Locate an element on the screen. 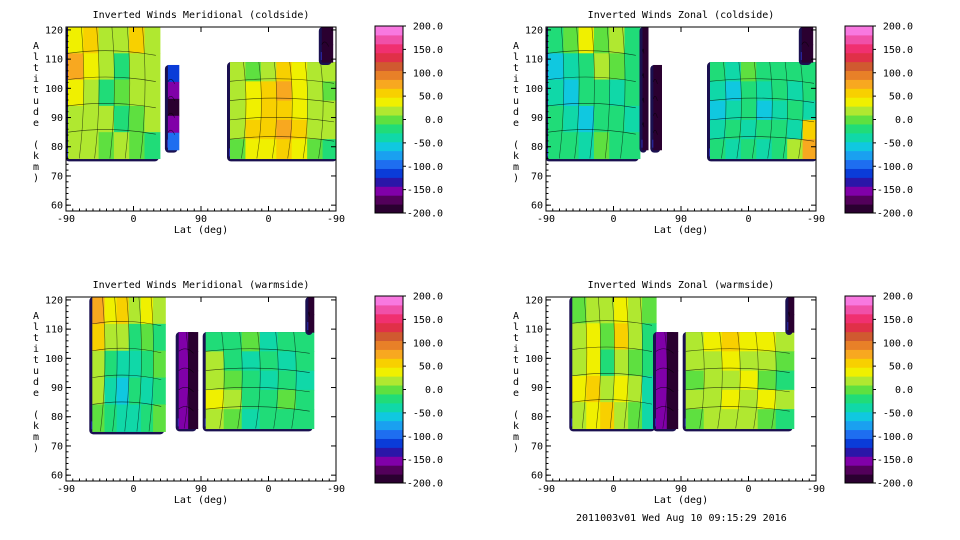 This screenshot has height=540, width=960. colorbar-tick-label: 150.0 is located at coordinates (898, 320).